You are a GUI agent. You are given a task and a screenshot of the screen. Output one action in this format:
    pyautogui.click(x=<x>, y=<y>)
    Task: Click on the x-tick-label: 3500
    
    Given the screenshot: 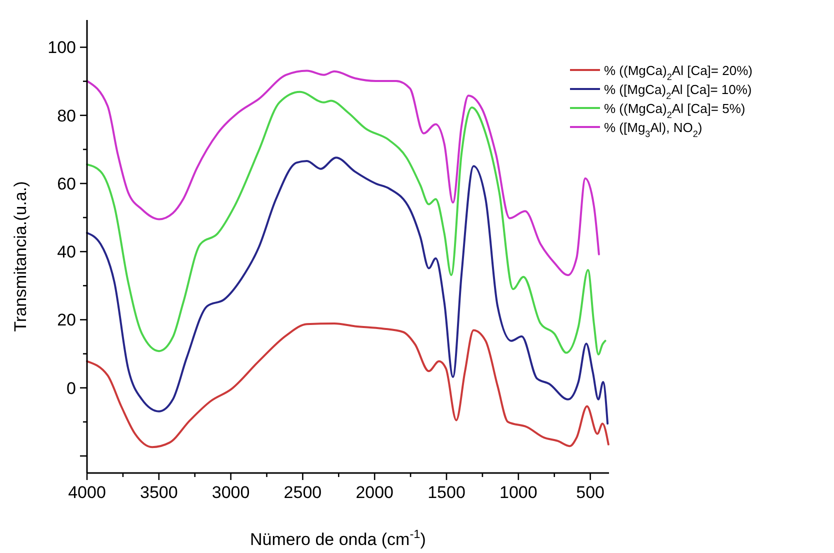 What is the action you would take?
    pyautogui.click(x=159, y=492)
    